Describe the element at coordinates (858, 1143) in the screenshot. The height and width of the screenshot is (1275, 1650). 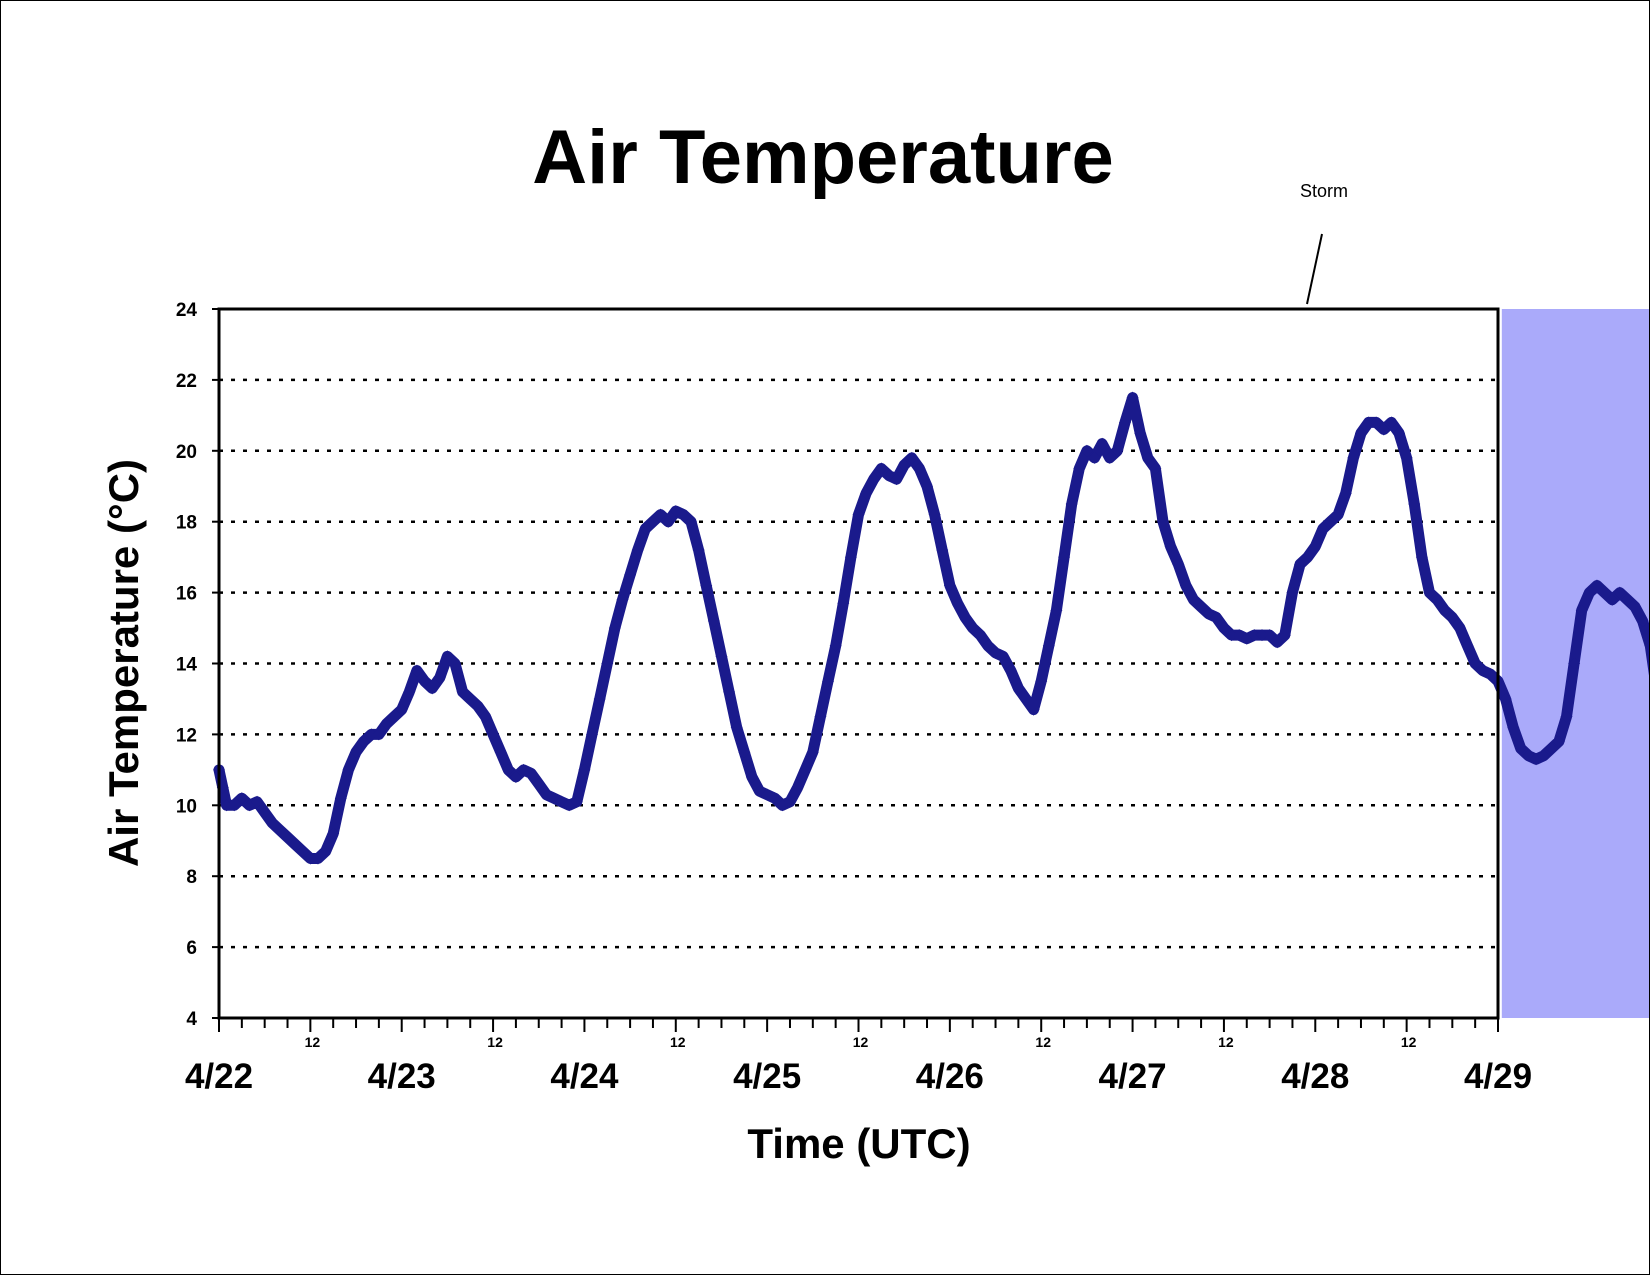
I see `x-axis-label: Time (UTC)` at that location.